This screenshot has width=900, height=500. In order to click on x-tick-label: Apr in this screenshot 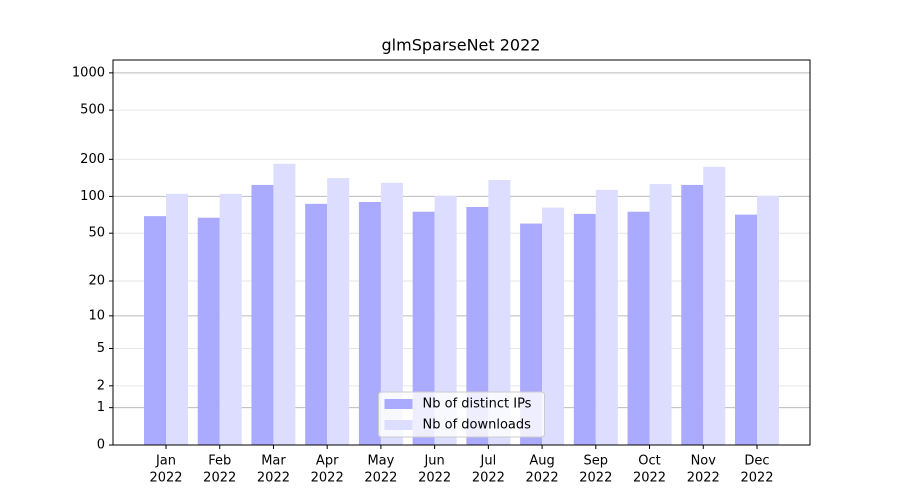, I will do `click(327, 461)`.